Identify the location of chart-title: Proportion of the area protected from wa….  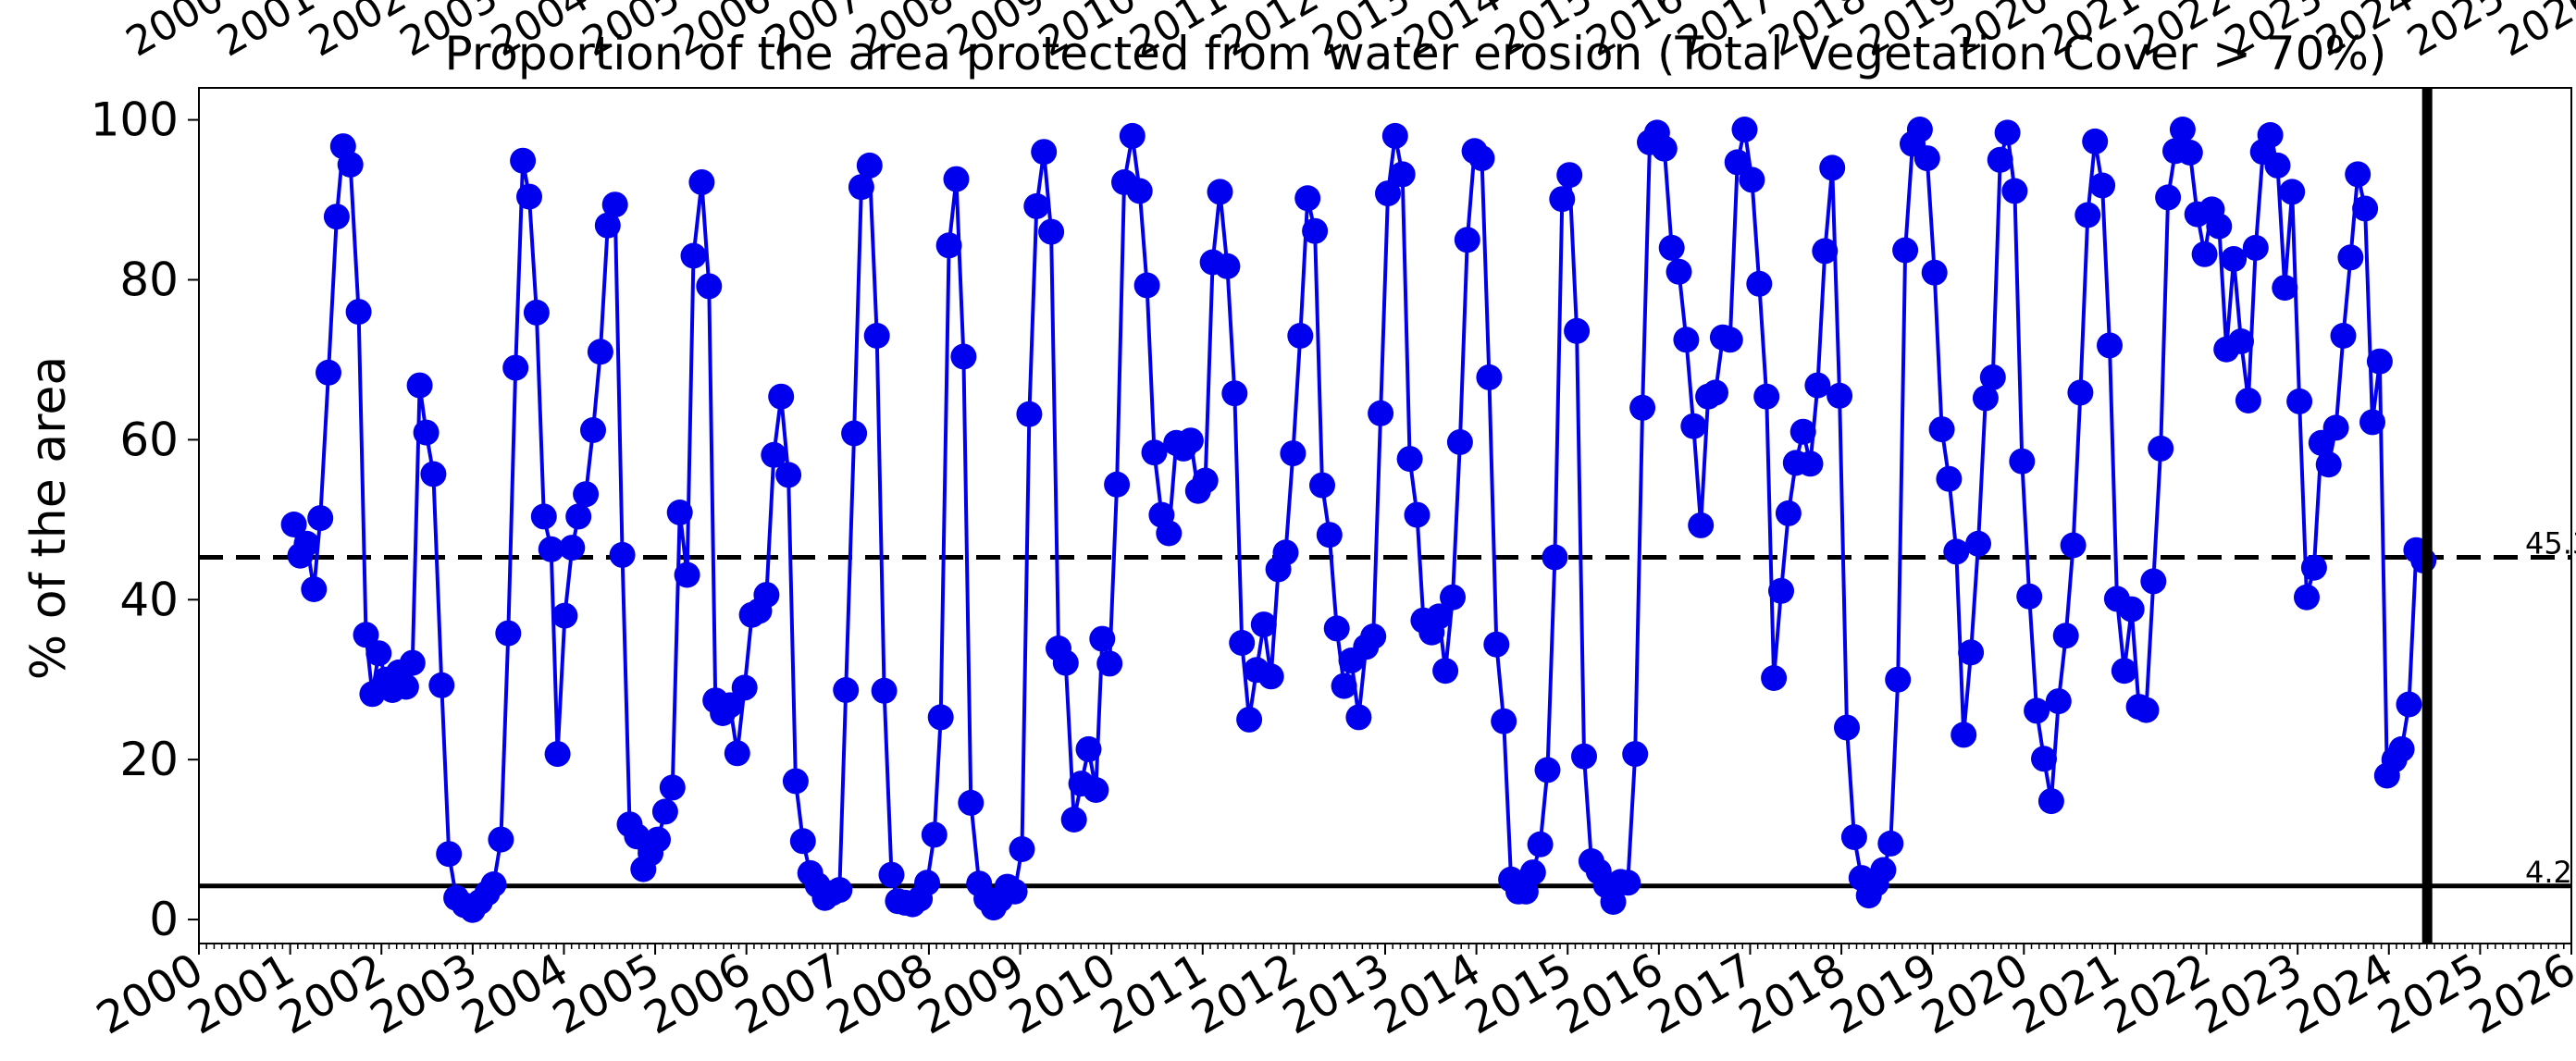
(1416, 54).